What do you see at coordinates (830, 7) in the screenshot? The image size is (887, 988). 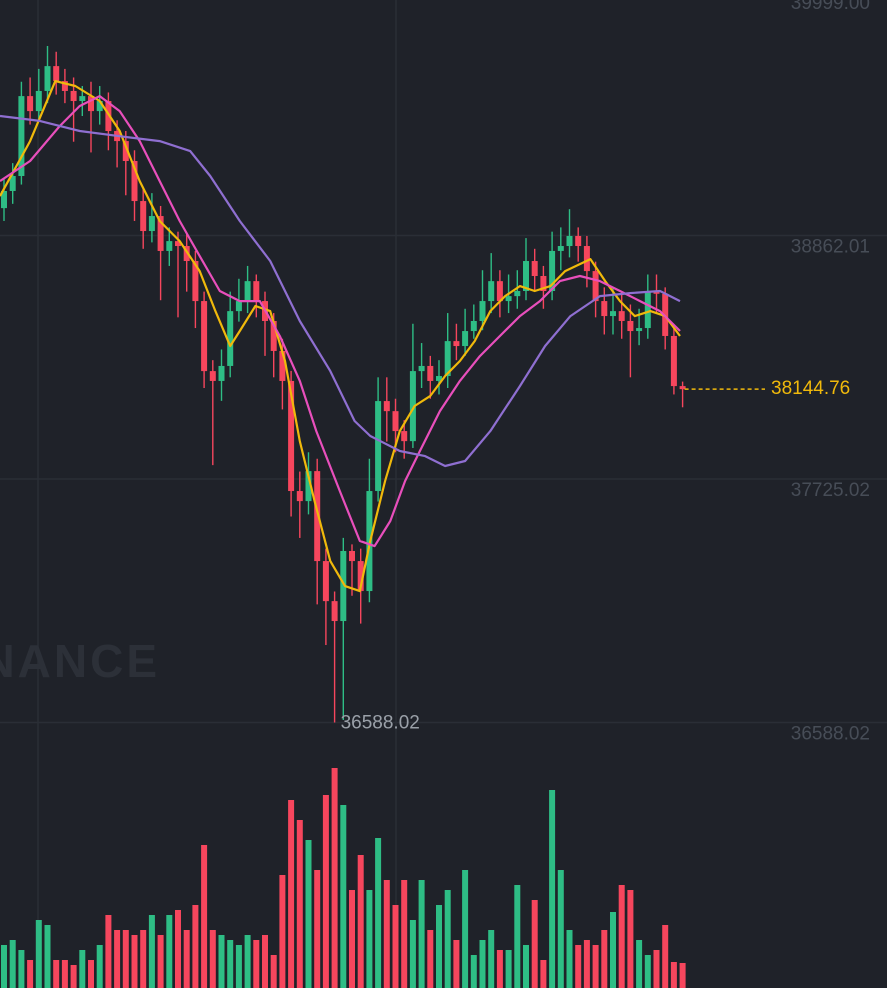 I see `y-tick-label: 39999.00` at bounding box center [830, 7].